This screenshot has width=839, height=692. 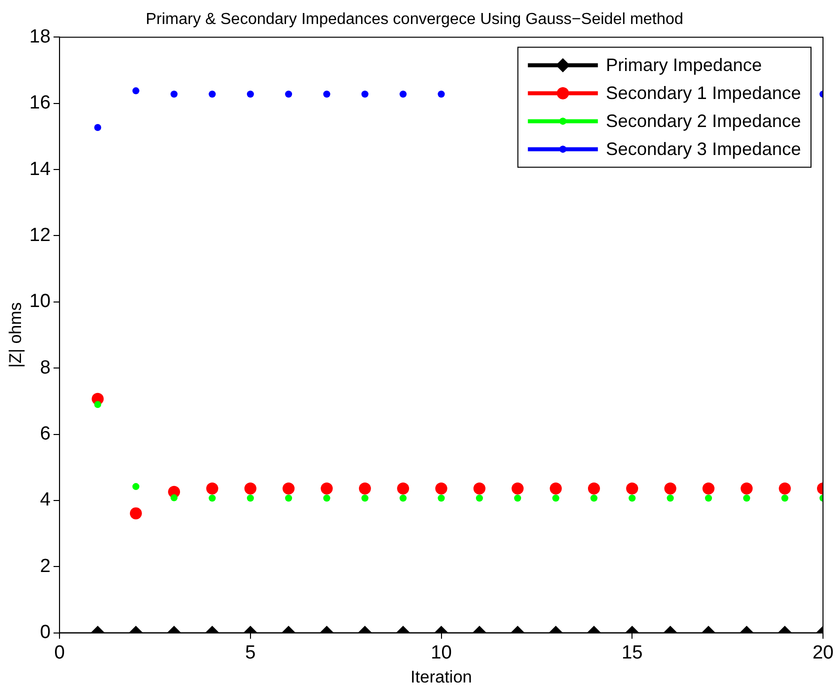 What do you see at coordinates (632, 653) in the screenshot?
I see `x-tick-label: 15` at bounding box center [632, 653].